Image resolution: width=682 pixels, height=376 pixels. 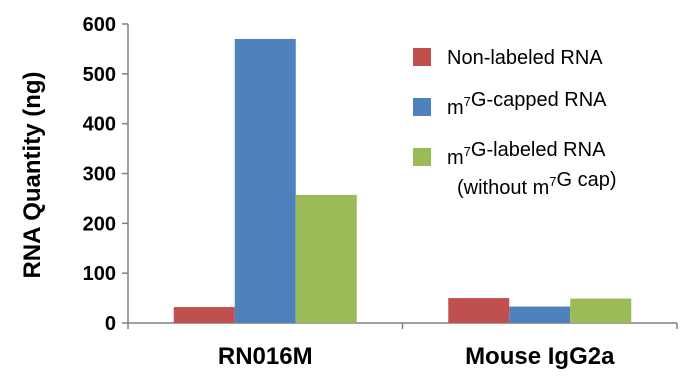 What do you see at coordinates (265, 356) in the screenshot?
I see `x-category-label: RN016M` at bounding box center [265, 356].